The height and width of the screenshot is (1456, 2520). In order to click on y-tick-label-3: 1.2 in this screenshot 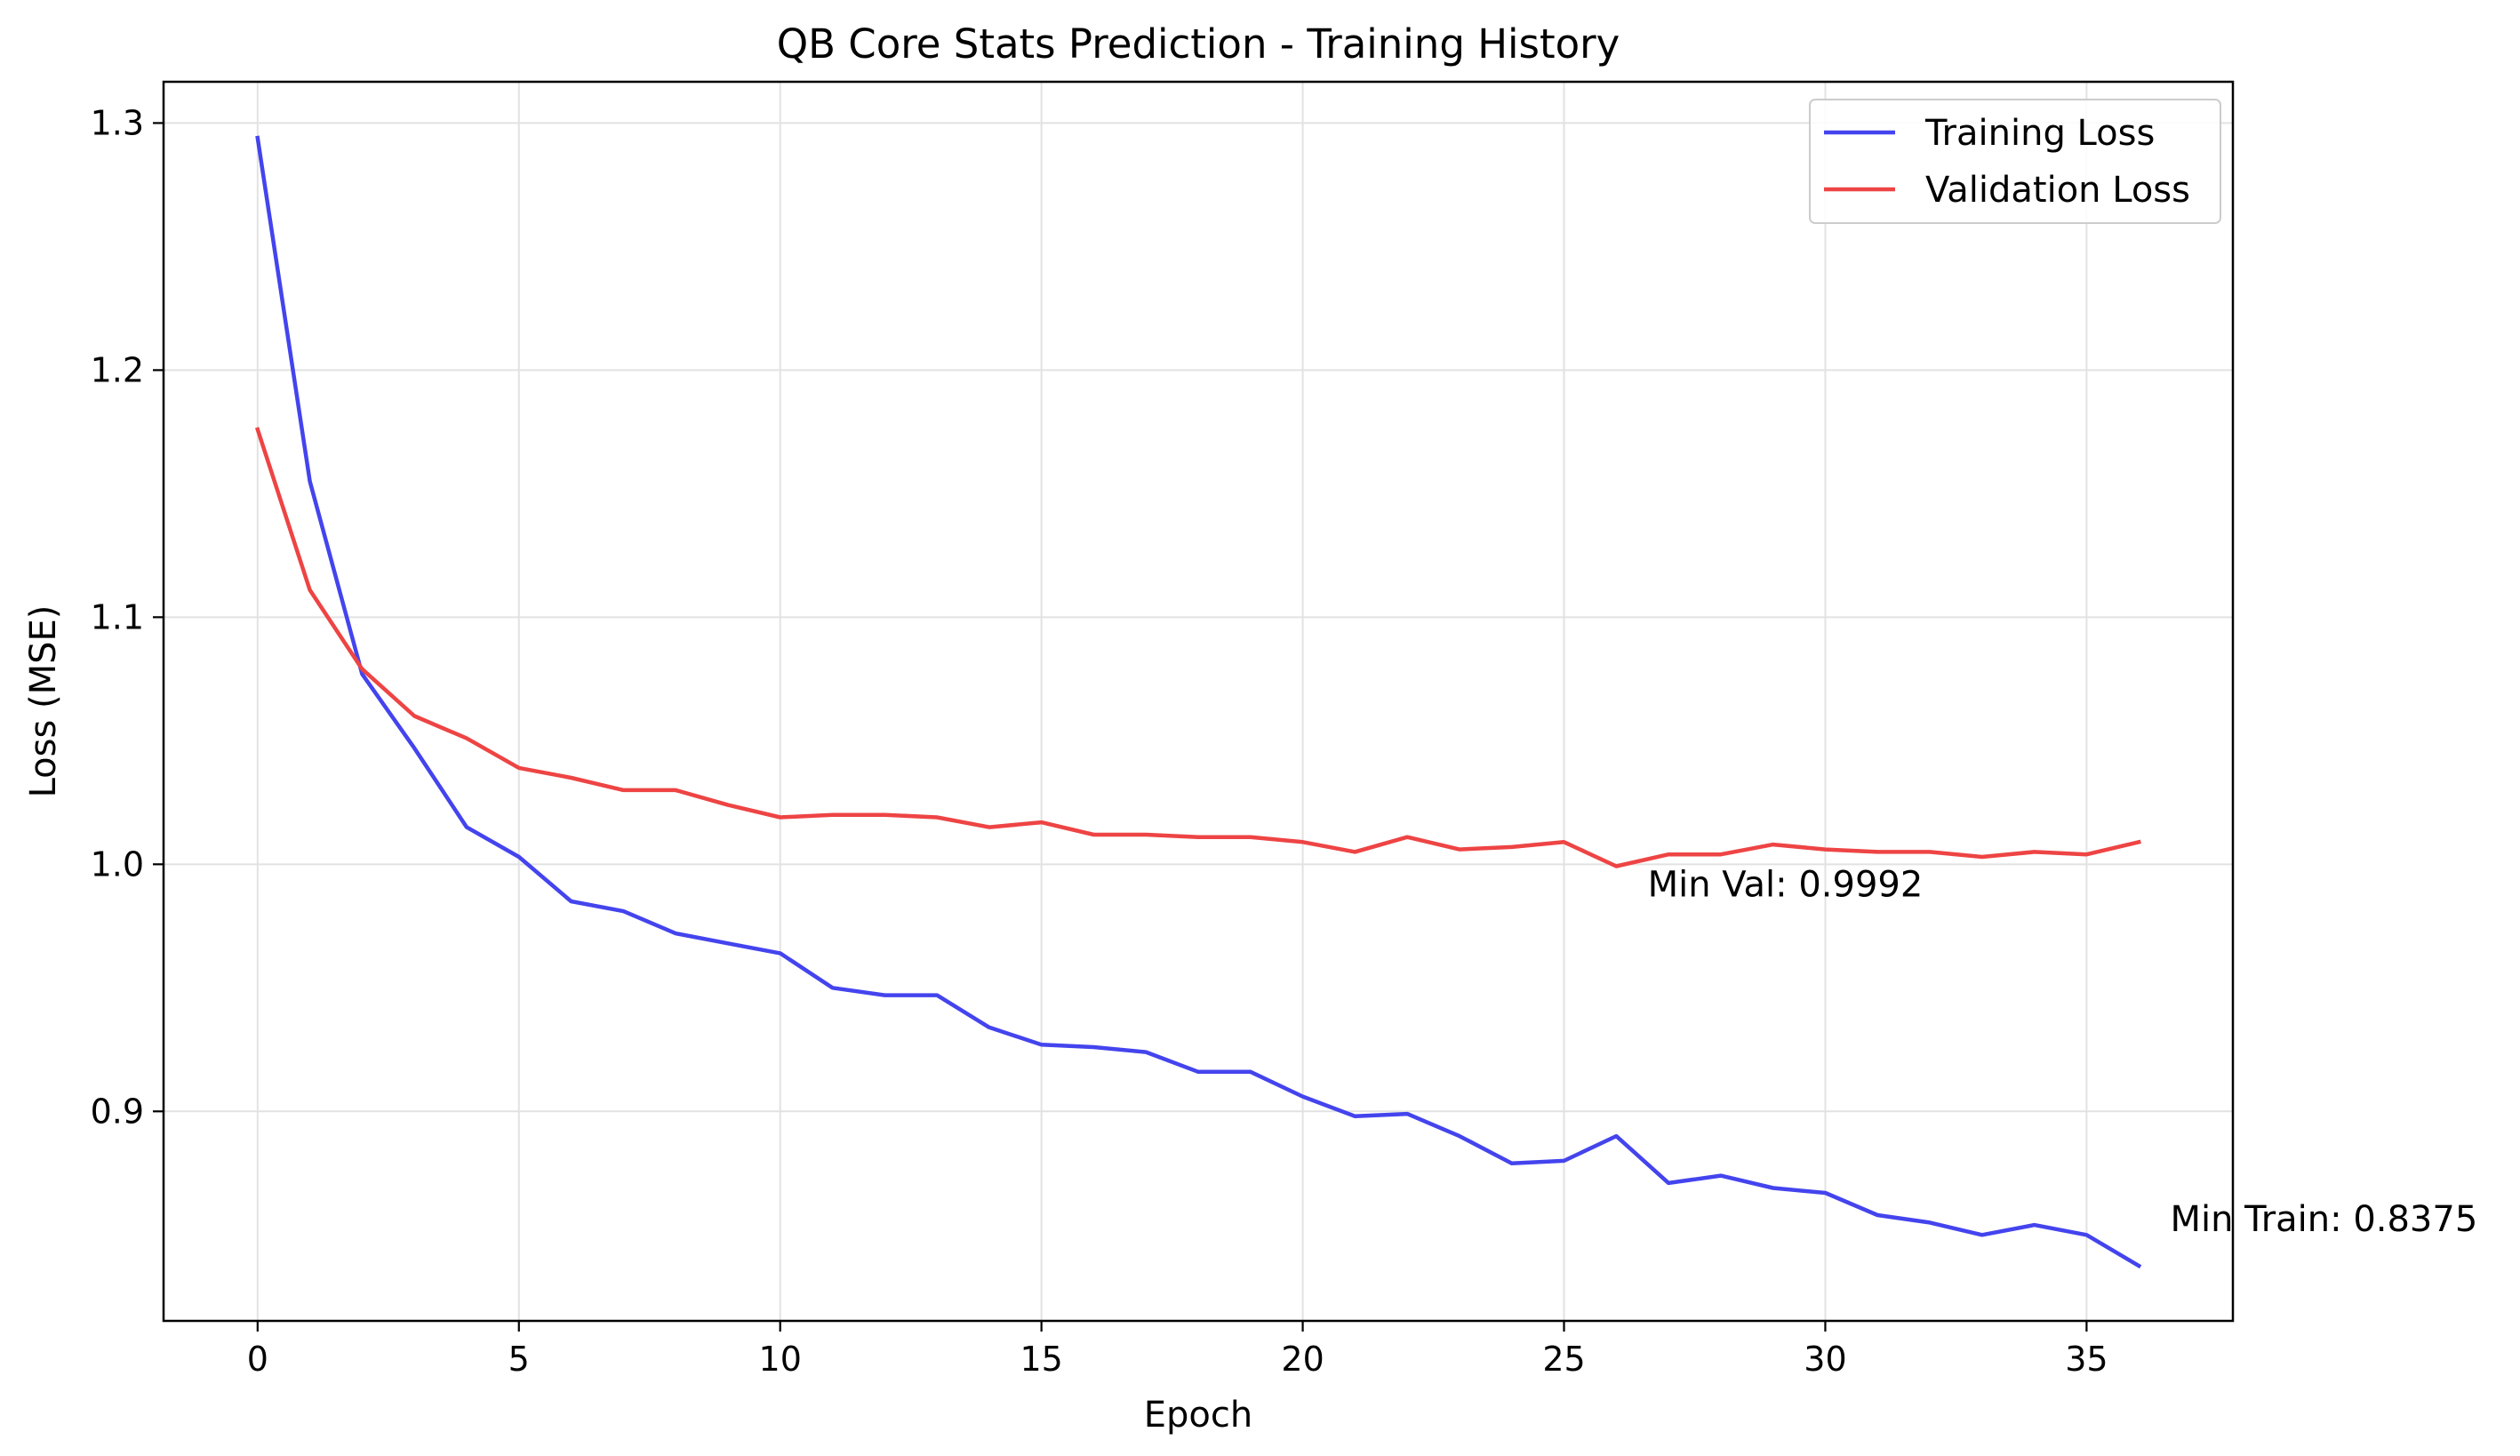, I will do `click(117, 369)`.